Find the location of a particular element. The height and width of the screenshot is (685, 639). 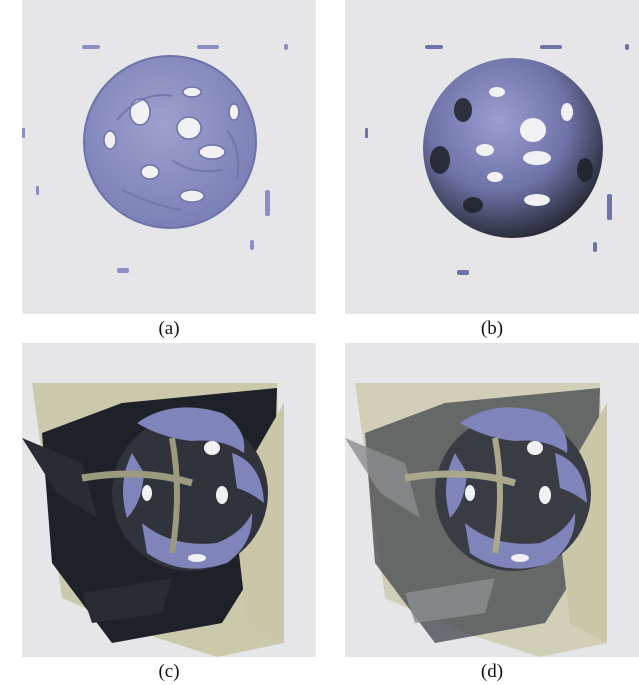

panel-c-caption: (c) is located at coordinates (169, 671).